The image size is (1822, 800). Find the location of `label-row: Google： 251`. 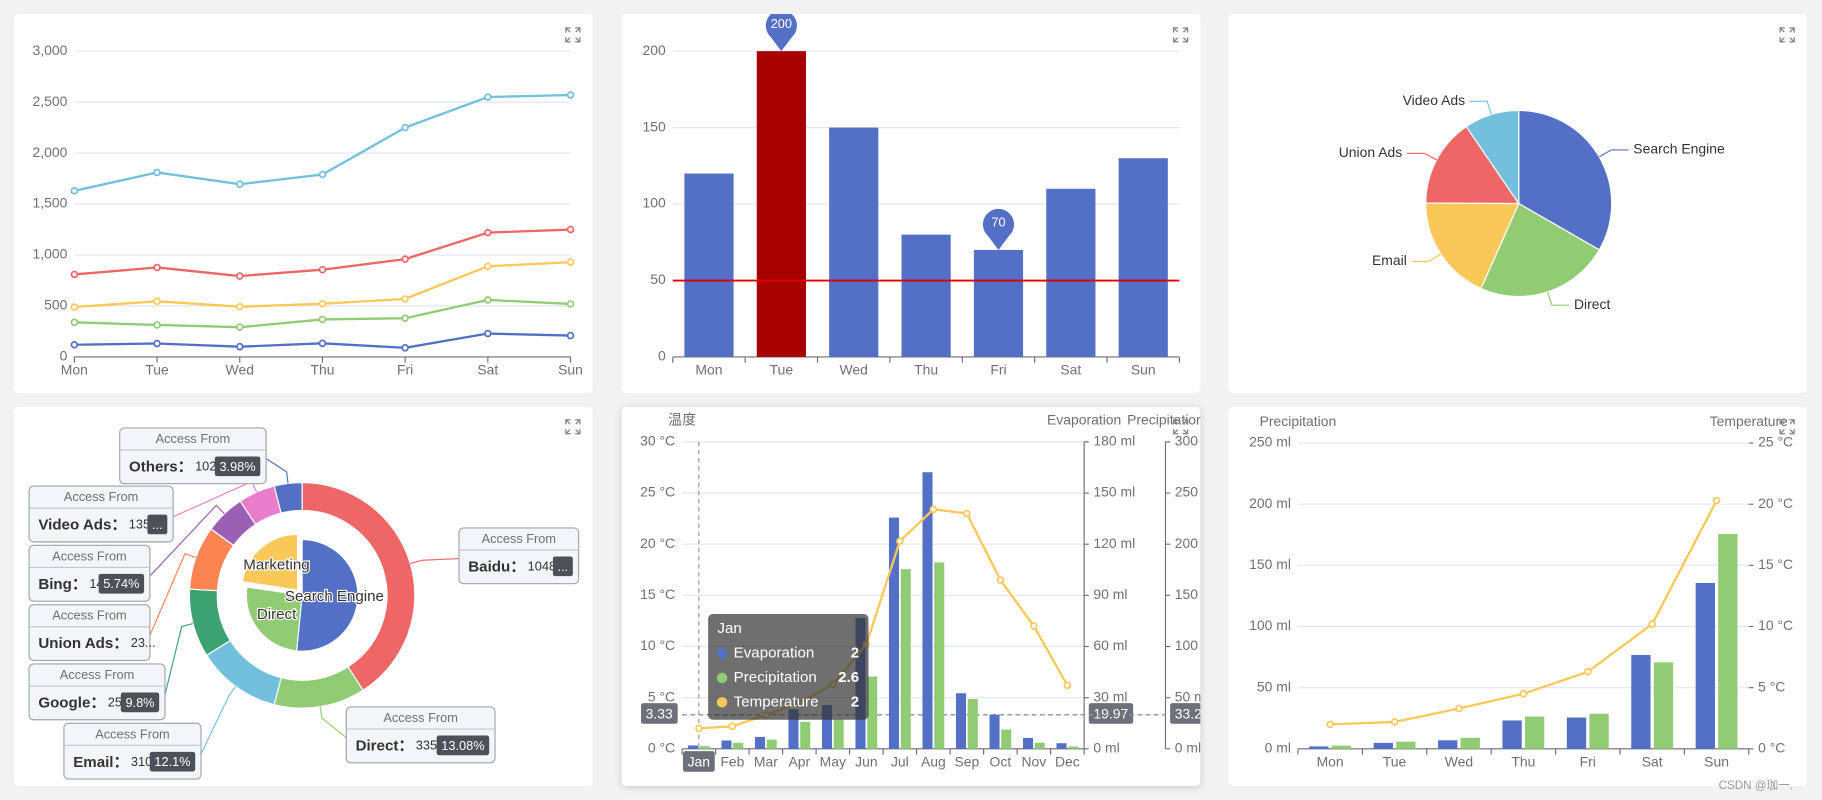

label-row: Google： 251 is located at coordinates (83, 702).